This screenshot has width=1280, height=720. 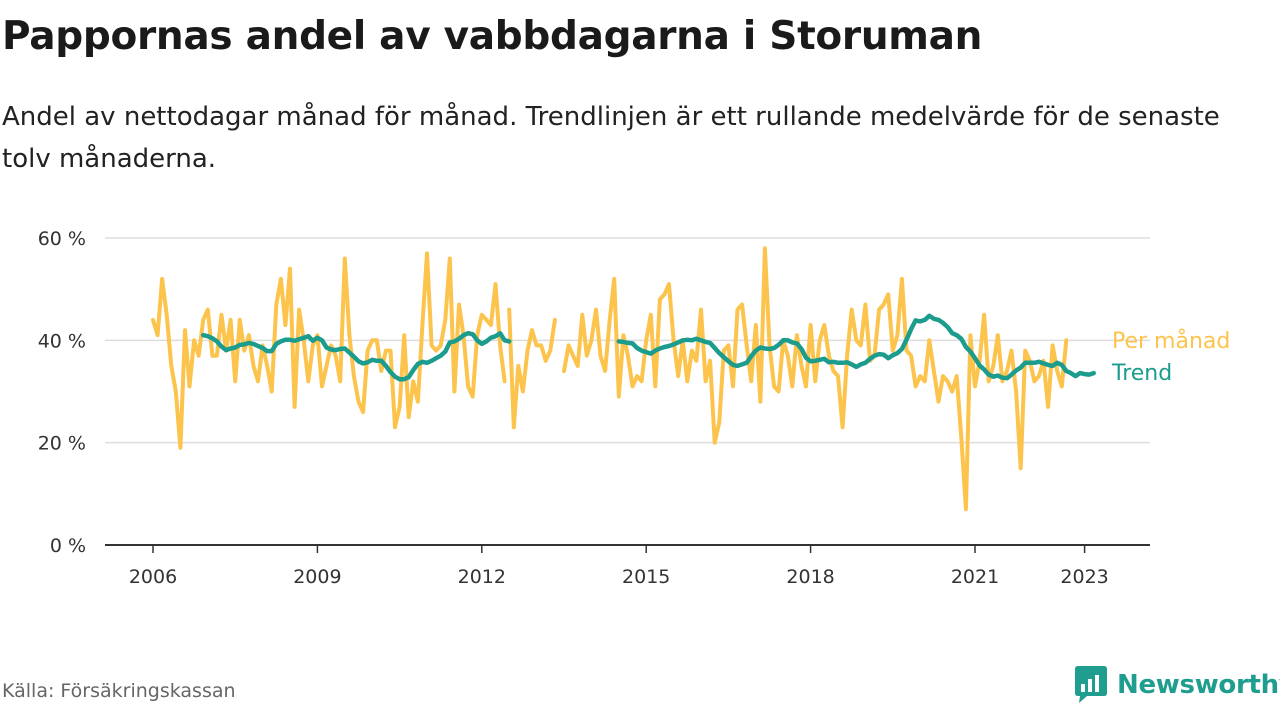 What do you see at coordinates (62, 444) in the screenshot?
I see `y-tick-label: 20 %` at bounding box center [62, 444].